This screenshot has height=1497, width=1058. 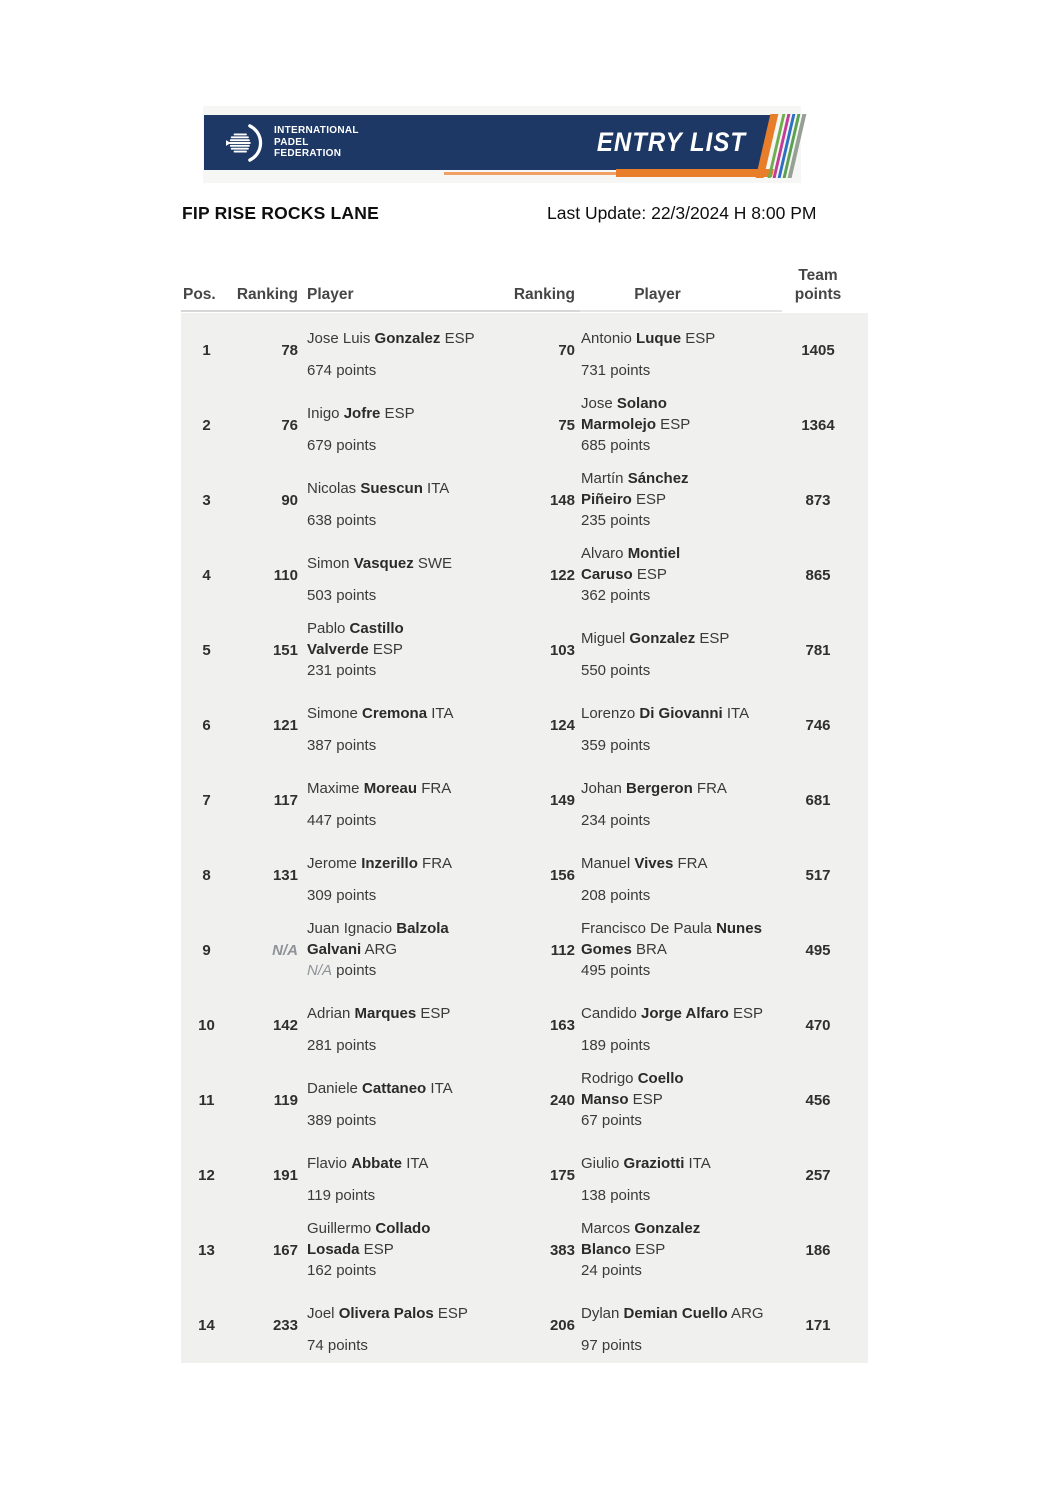 I want to click on ranking-cell: 167, so click(x=285, y=1250).